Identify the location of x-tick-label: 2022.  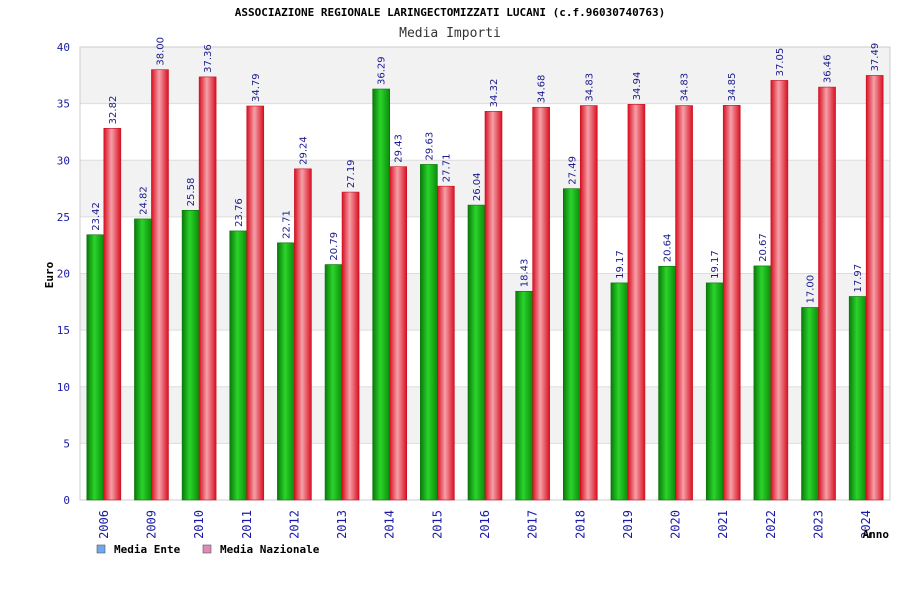
(771, 524).